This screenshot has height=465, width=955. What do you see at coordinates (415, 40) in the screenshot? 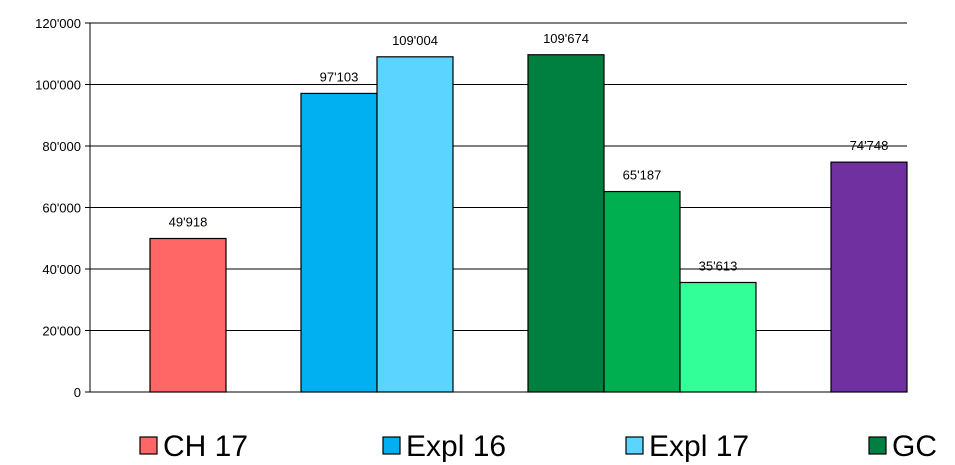
I see `data-label: 109'004` at bounding box center [415, 40].